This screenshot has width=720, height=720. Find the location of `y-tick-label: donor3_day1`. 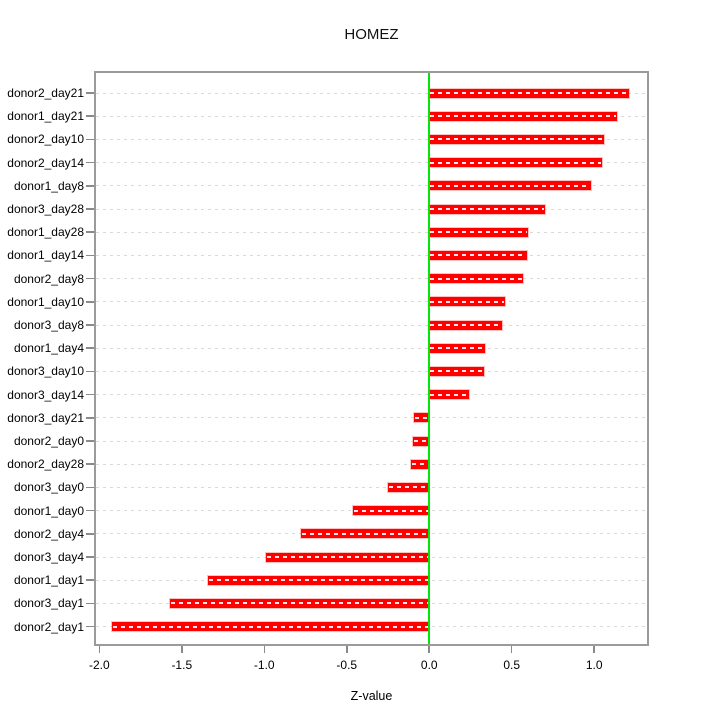

y-tick-label: donor3_day1 is located at coordinates (48, 603).